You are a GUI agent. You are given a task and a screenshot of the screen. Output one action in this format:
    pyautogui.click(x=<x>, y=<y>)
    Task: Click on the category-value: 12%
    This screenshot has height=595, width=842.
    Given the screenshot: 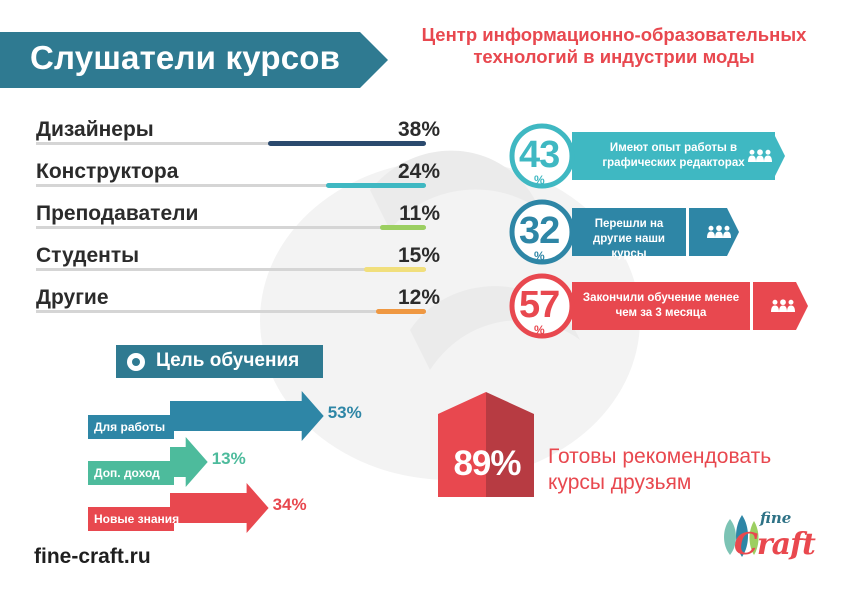 What is the action you would take?
    pyautogui.click(x=418, y=297)
    